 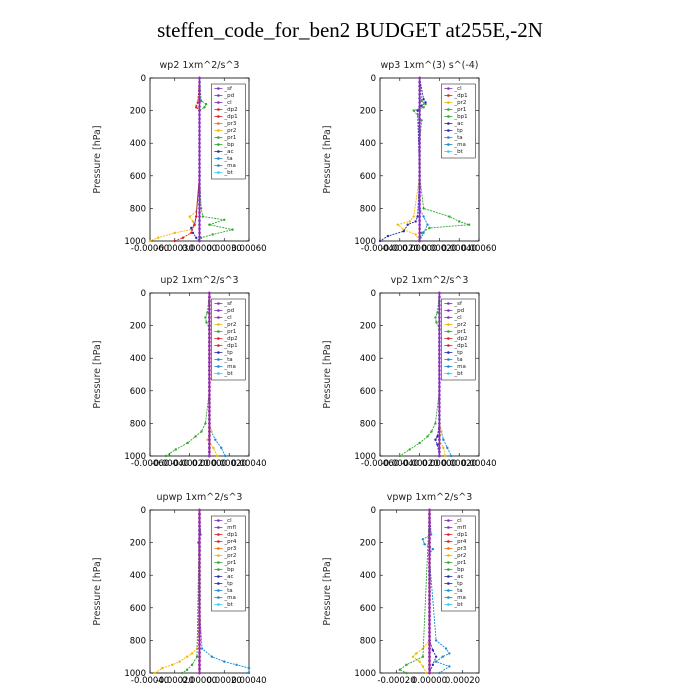 I want to click on series-line-pr2, so click(x=421, y=592).